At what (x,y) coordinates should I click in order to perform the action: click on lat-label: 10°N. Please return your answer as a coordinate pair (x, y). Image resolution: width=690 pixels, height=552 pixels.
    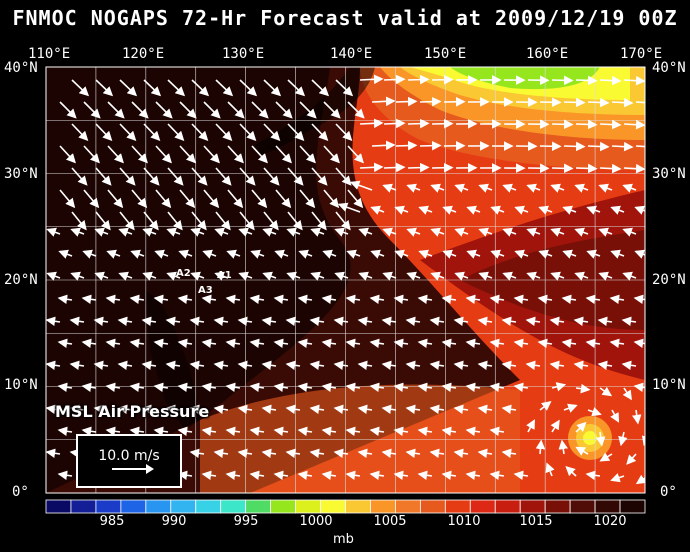
    Looking at the image, I should click on (21, 385).